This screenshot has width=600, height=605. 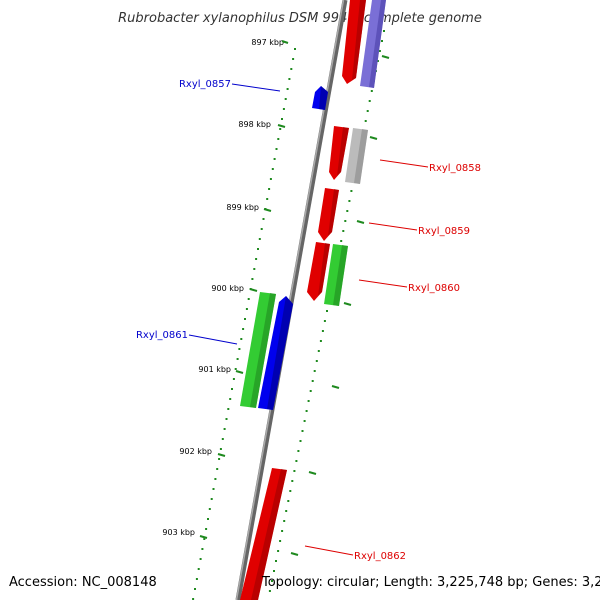 What do you see at coordinates (340, 275) in the screenshot?
I see `green-feature-0860-shade` at bounding box center [340, 275].